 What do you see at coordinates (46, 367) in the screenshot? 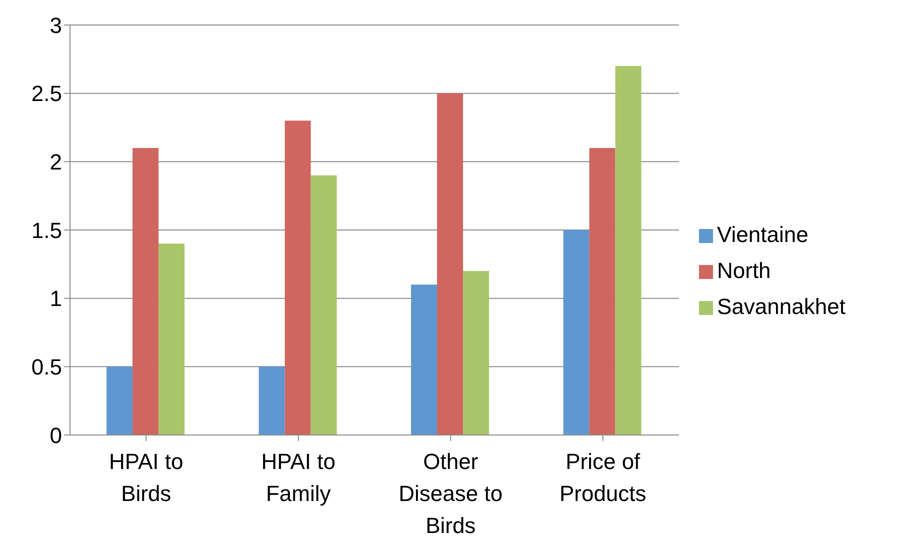
I see `y-tick-label: 0.5` at bounding box center [46, 367].